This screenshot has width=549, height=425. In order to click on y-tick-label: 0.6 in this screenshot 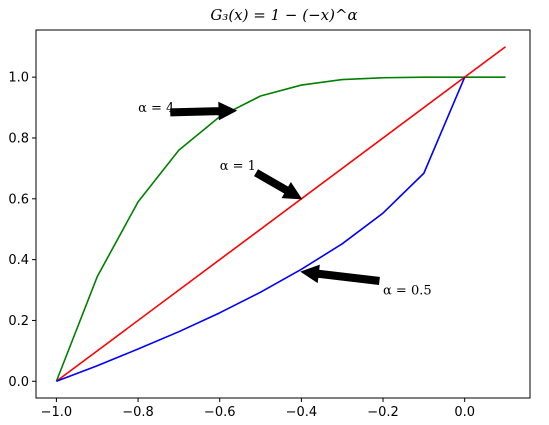, I will do `click(18, 199)`.